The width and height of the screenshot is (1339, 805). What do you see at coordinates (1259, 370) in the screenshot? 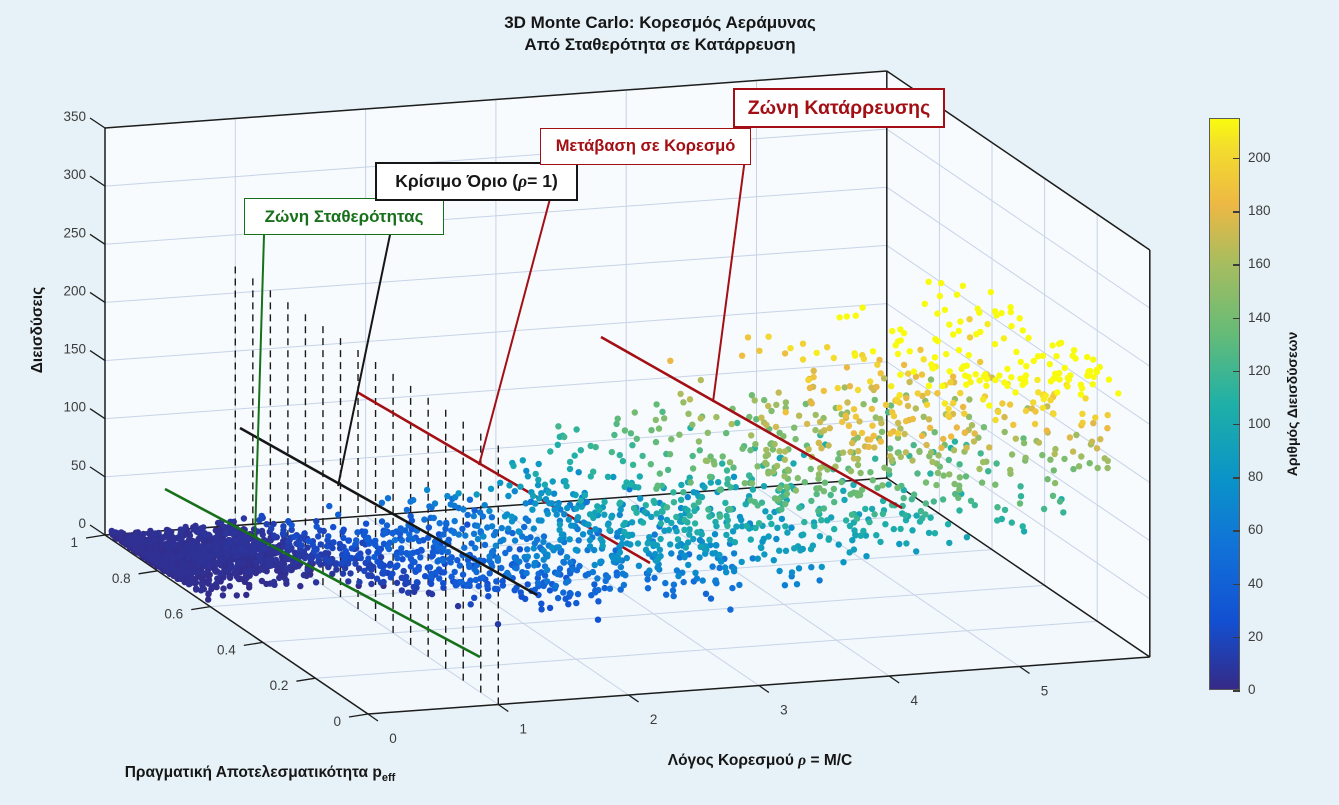
I see `colorbar-tick-label: 120` at bounding box center [1259, 370].